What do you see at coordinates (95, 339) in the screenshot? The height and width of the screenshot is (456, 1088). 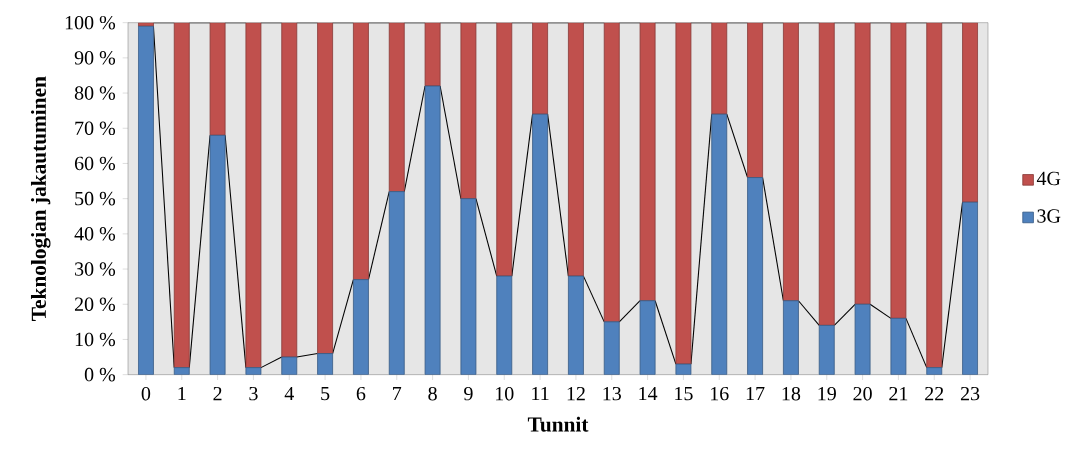 I see `y-tick-label: 10 %` at bounding box center [95, 339].